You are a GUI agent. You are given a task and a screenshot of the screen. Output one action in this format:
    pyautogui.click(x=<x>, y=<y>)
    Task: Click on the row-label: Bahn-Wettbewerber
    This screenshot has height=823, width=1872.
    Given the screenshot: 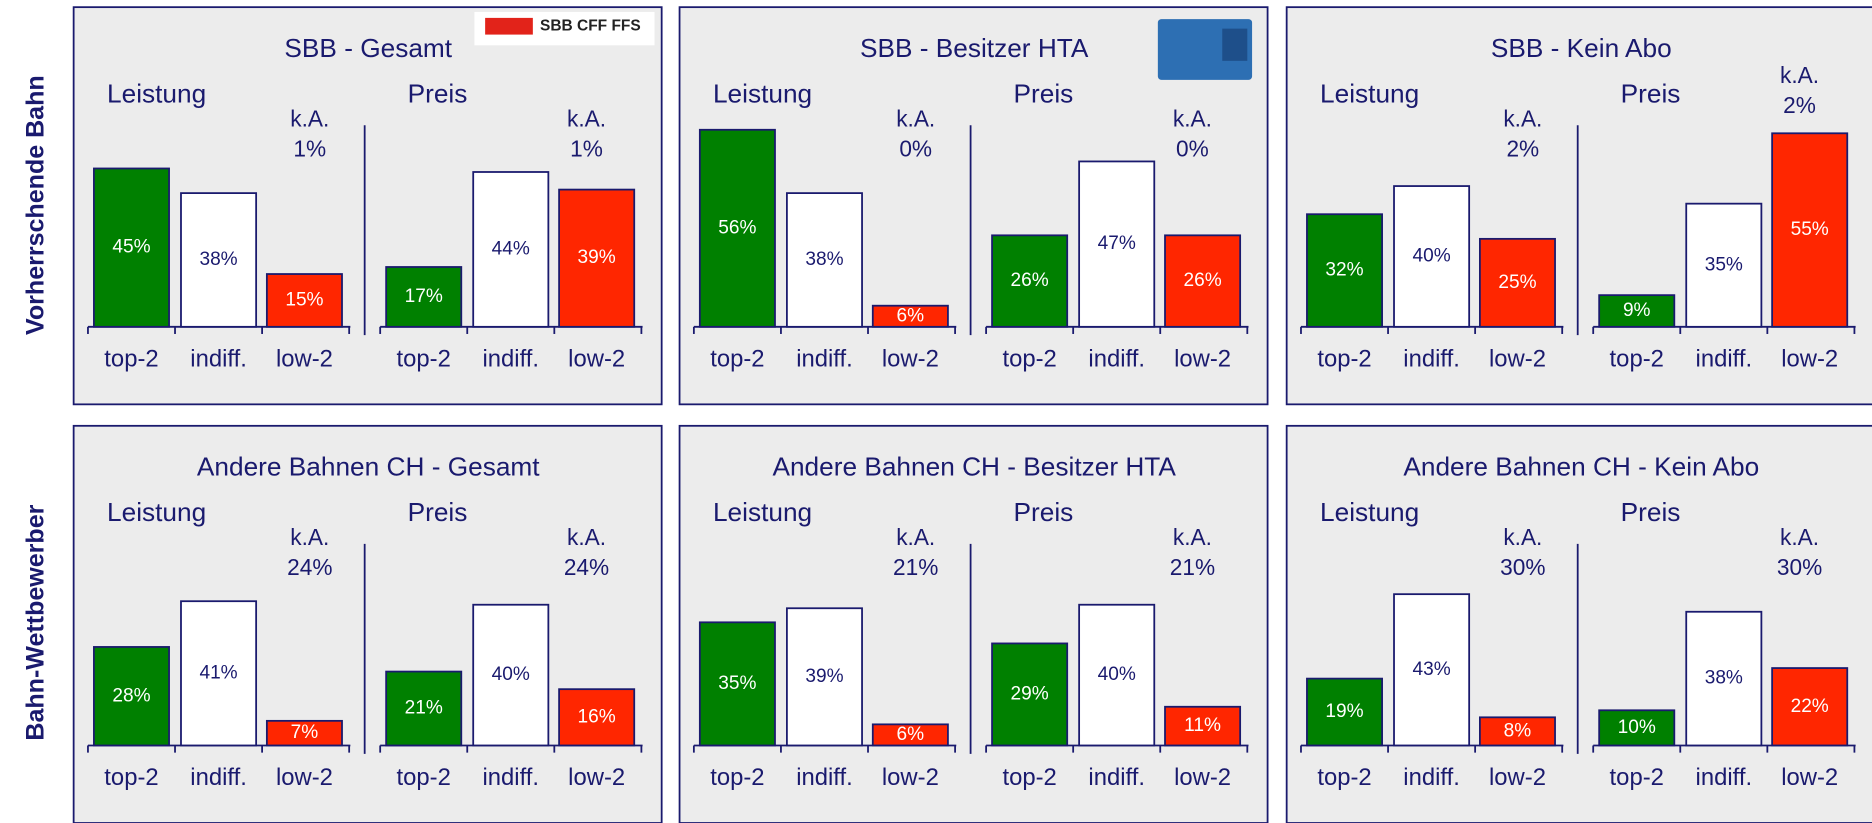 What is the action you would take?
    pyautogui.click(x=35, y=622)
    